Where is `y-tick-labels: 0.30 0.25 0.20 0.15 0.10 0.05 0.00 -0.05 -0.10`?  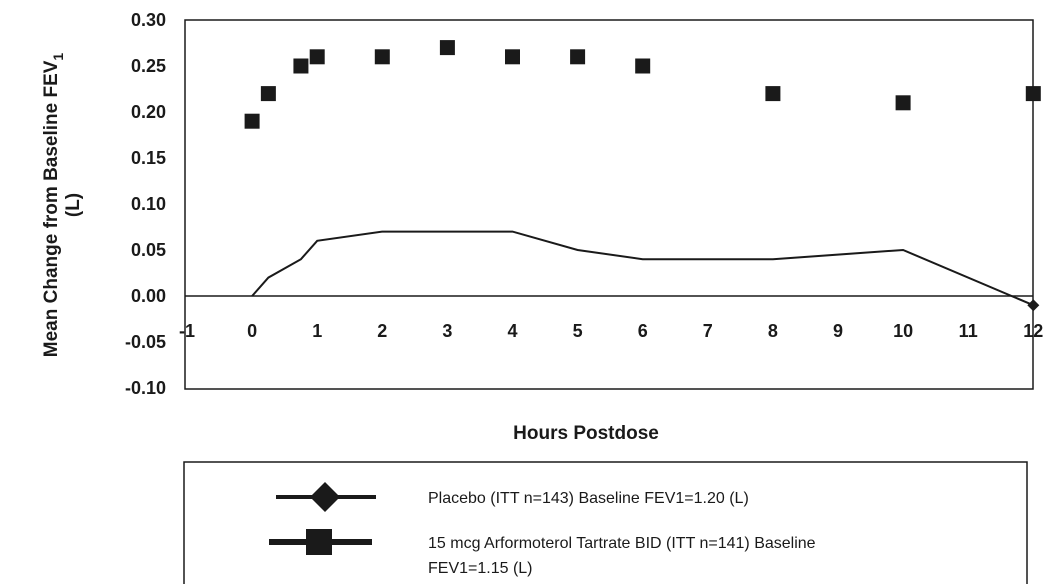
y-tick-labels: 0.30 0.25 0.20 0.15 0.10 0.05 0.00 -0.05 -0.10 is located at coordinates (145, 204).